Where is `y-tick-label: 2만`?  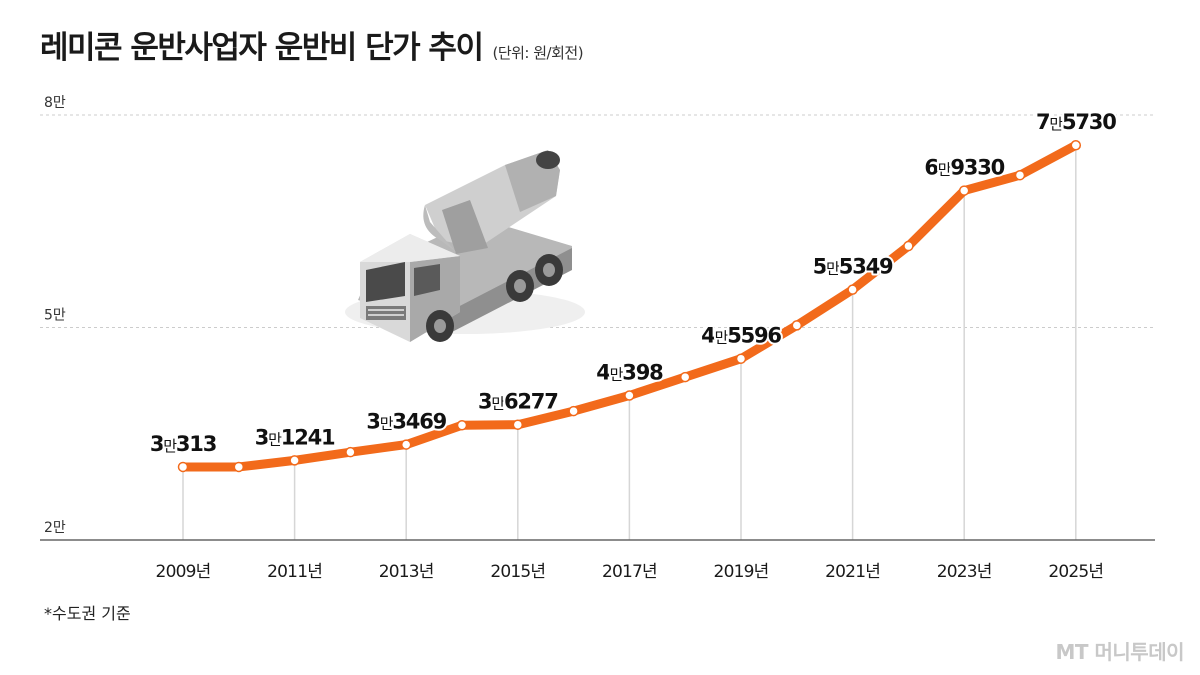 y-tick-label: 2만 is located at coordinates (55, 528).